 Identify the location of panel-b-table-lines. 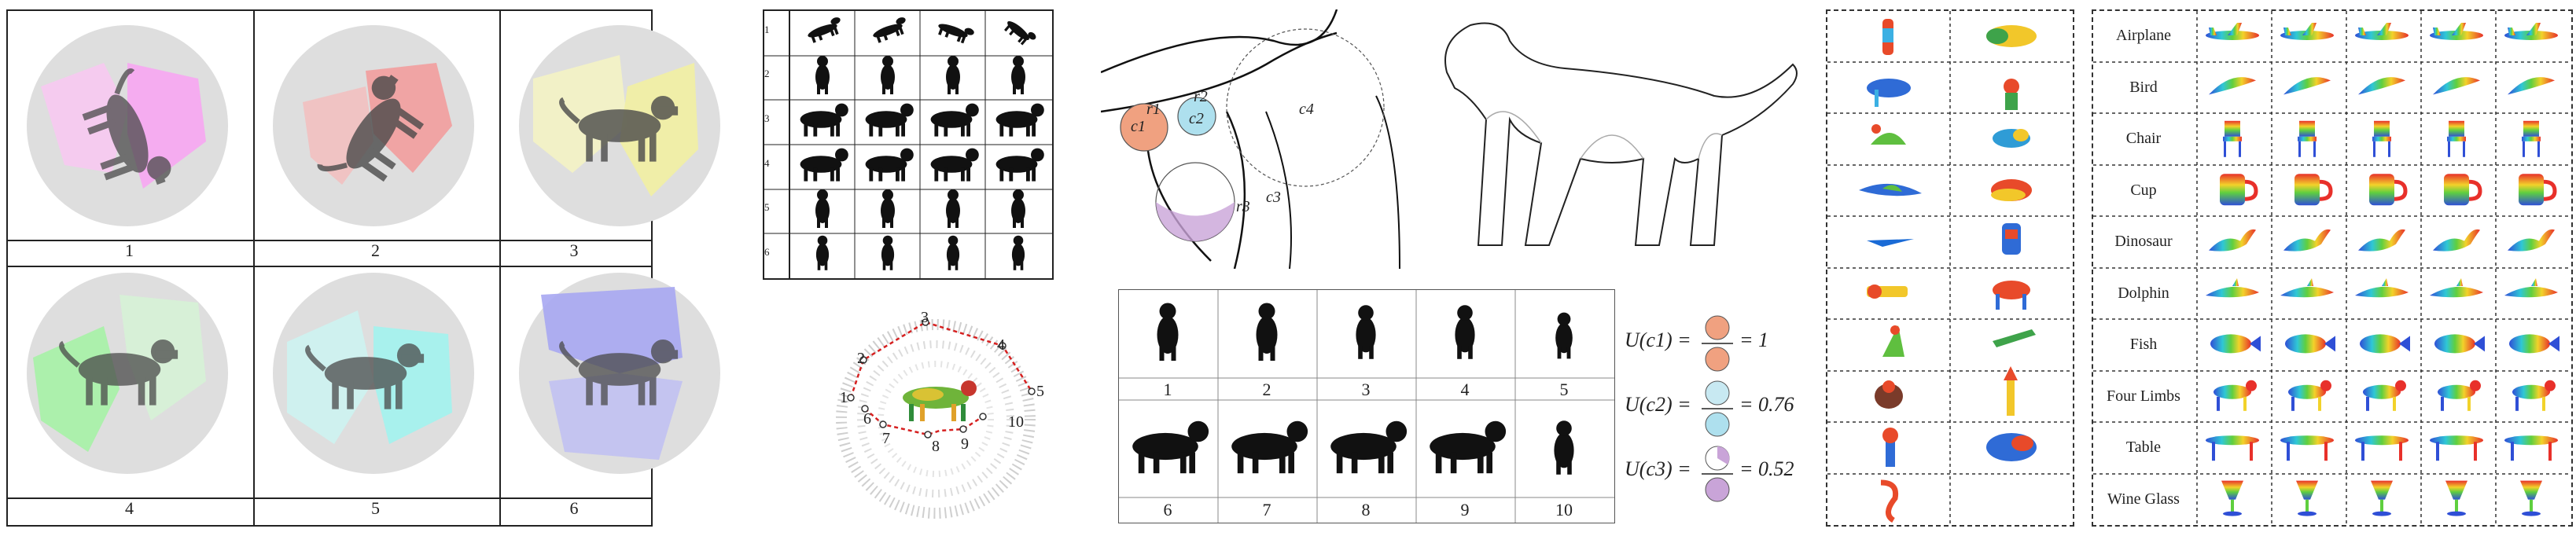
(908, 144).